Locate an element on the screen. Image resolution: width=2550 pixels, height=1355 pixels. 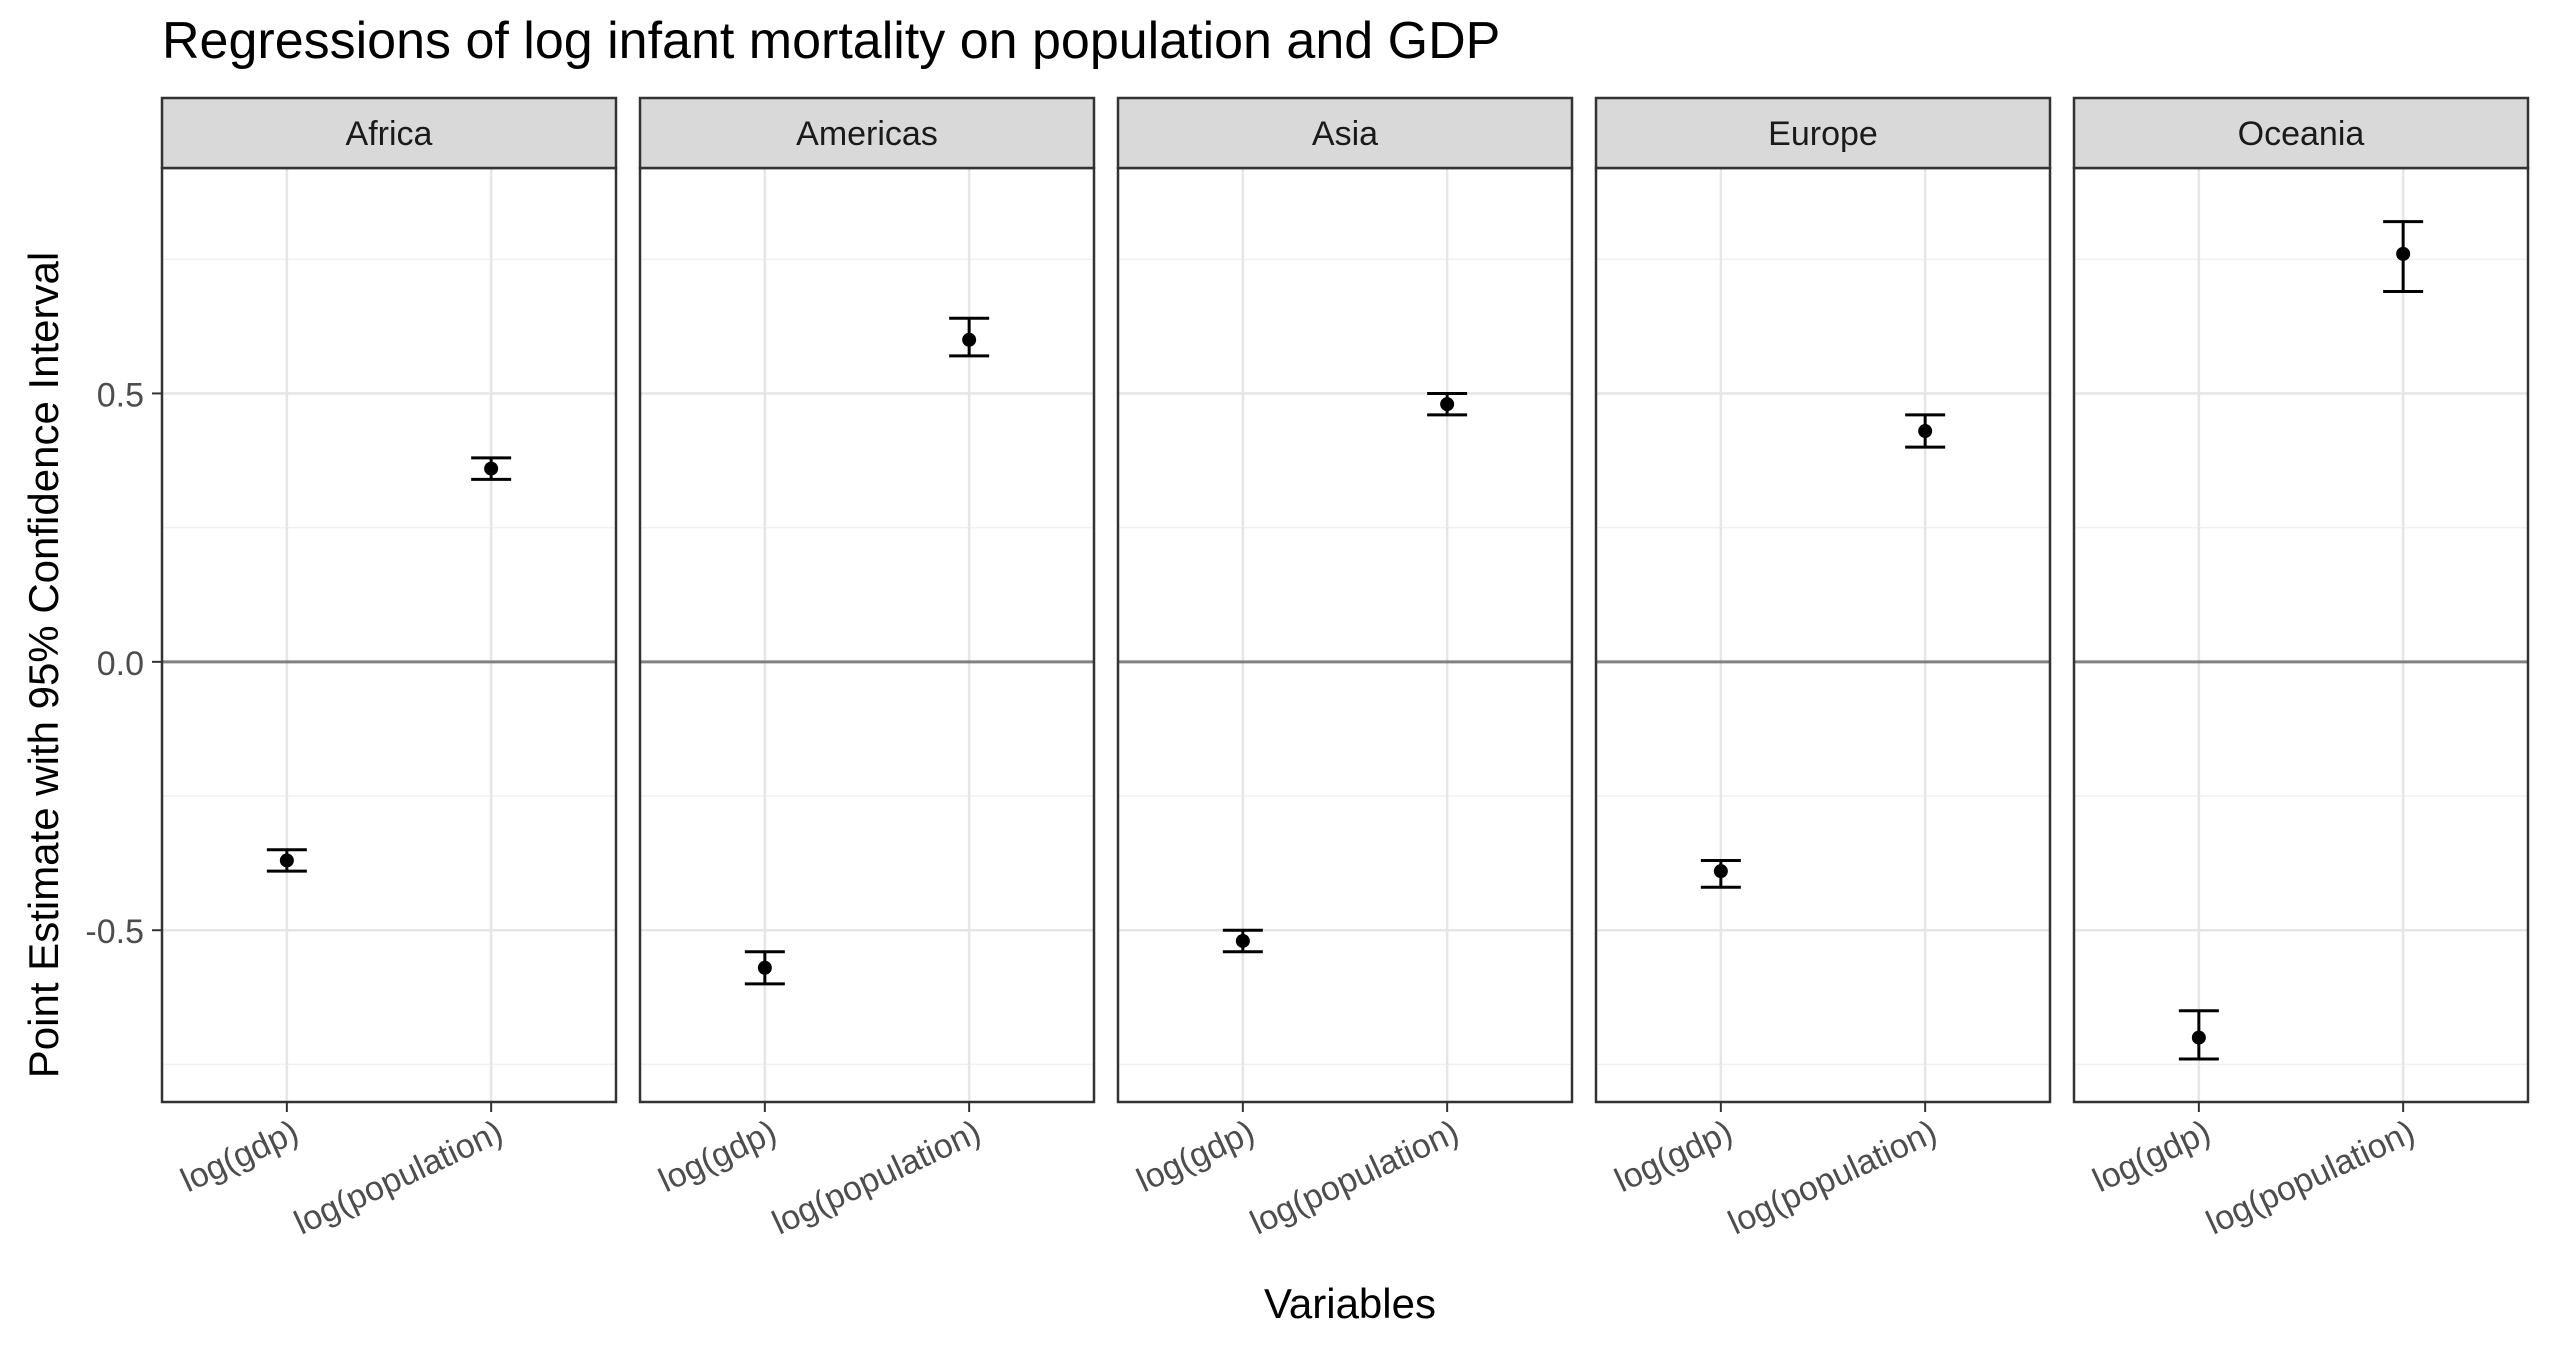
facet-strip-label: Oceania is located at coordinates (2301, 134).